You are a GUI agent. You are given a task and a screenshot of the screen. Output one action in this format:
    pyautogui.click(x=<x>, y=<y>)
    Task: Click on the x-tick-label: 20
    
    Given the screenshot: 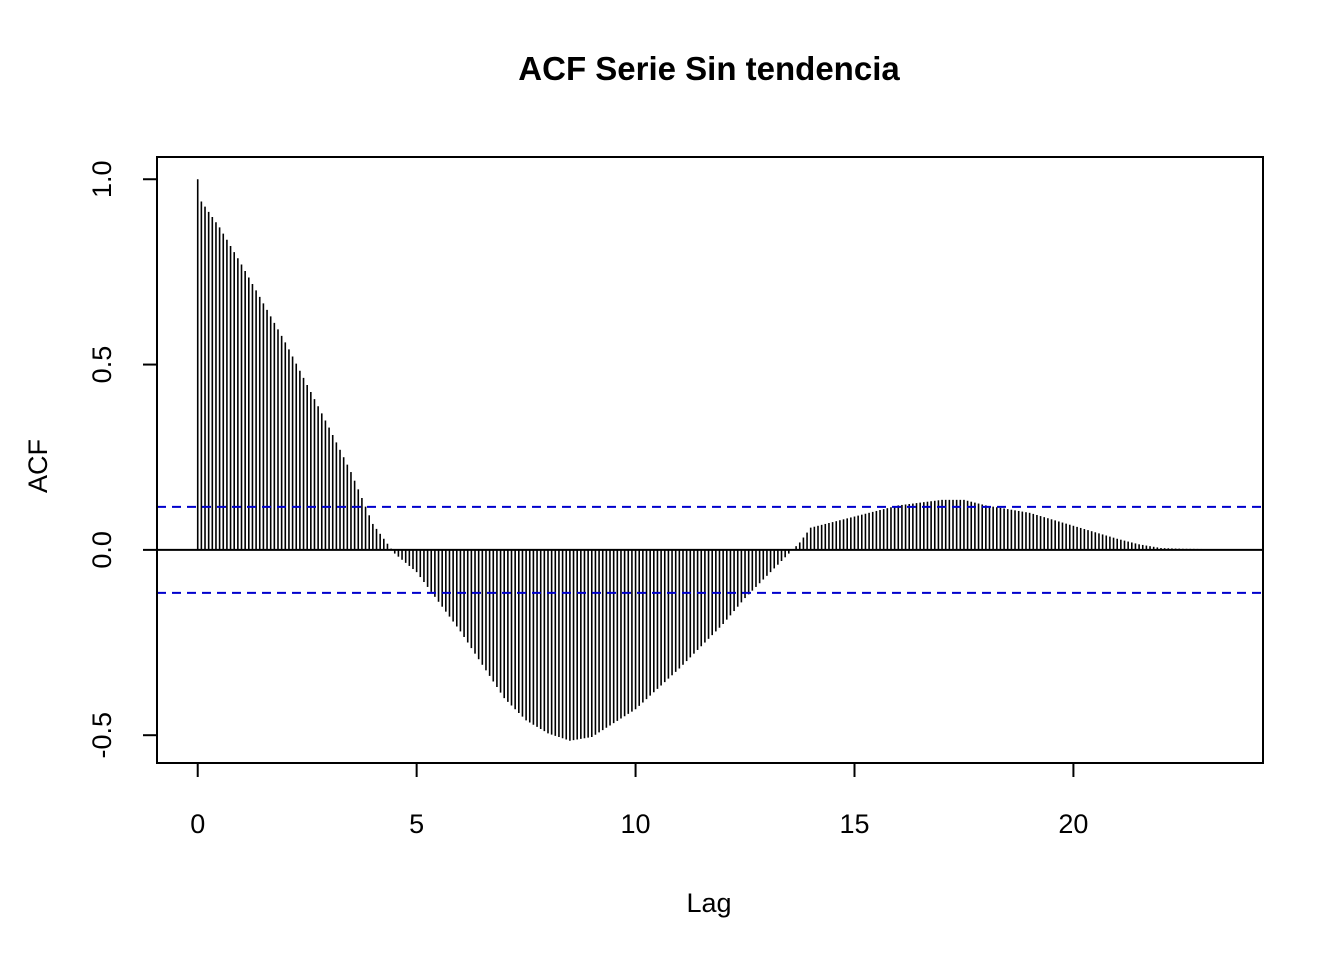 What is the action you would take?
    pyautogui.click(x=1073, y=824)
    